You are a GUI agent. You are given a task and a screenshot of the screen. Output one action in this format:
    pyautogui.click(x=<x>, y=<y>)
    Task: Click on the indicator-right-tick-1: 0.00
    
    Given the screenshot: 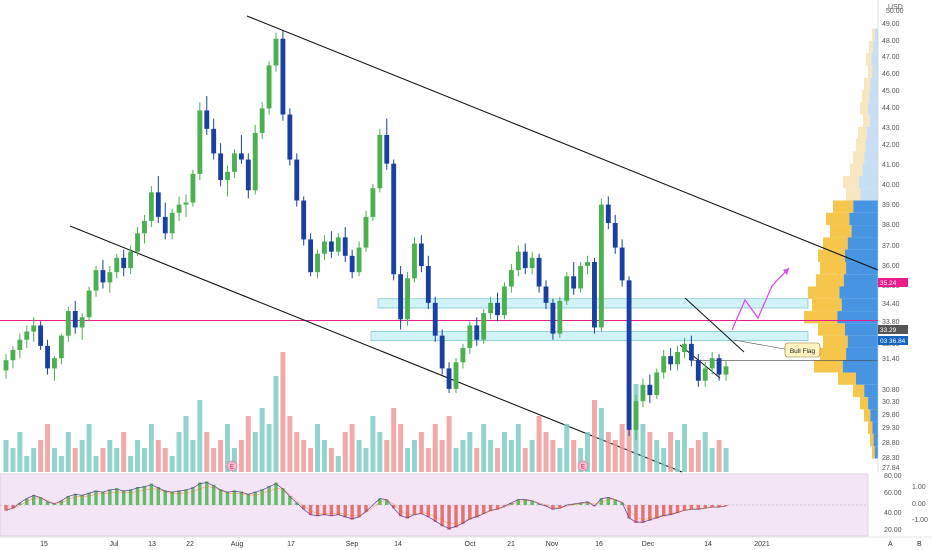 What is the action you would take?
    pyautogui.click(x=919, y=504)
    